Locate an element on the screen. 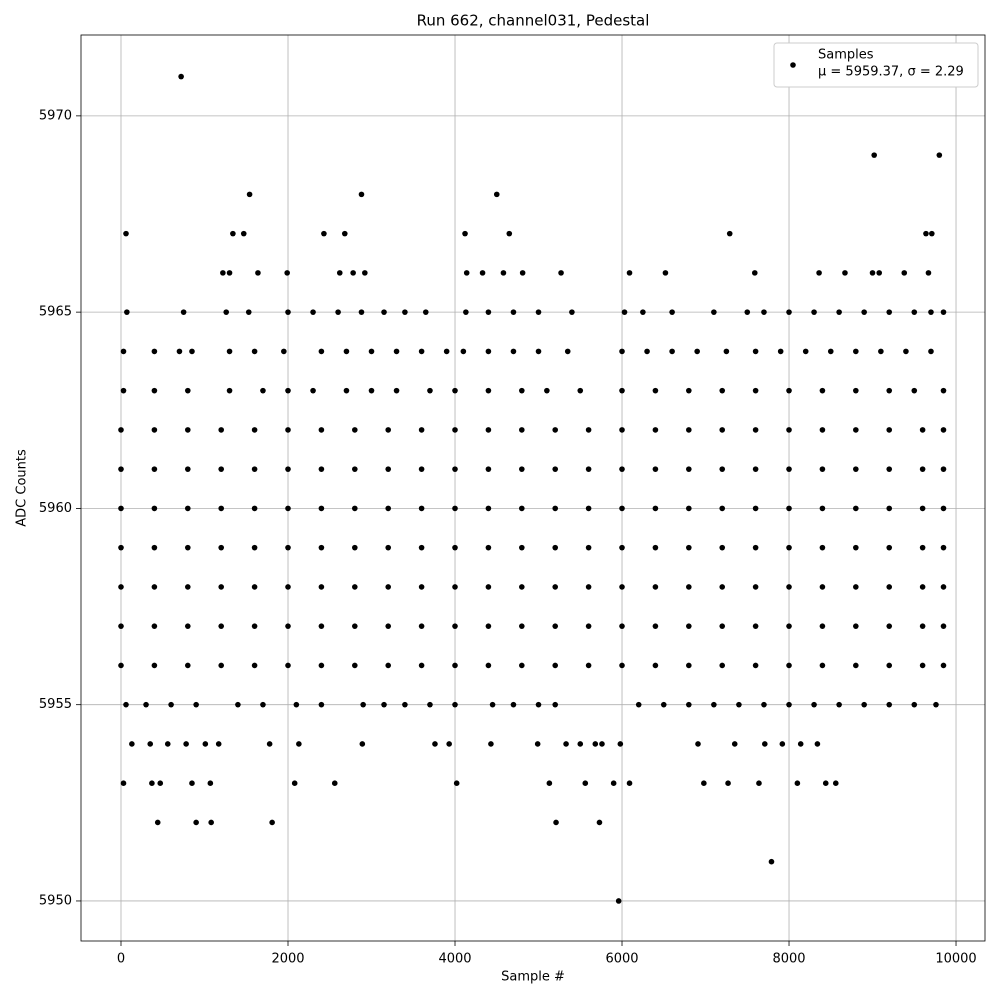 This screenshot has height=1000, width=1000. y-tick-label: 5965 is located at coordinates (55, 312).